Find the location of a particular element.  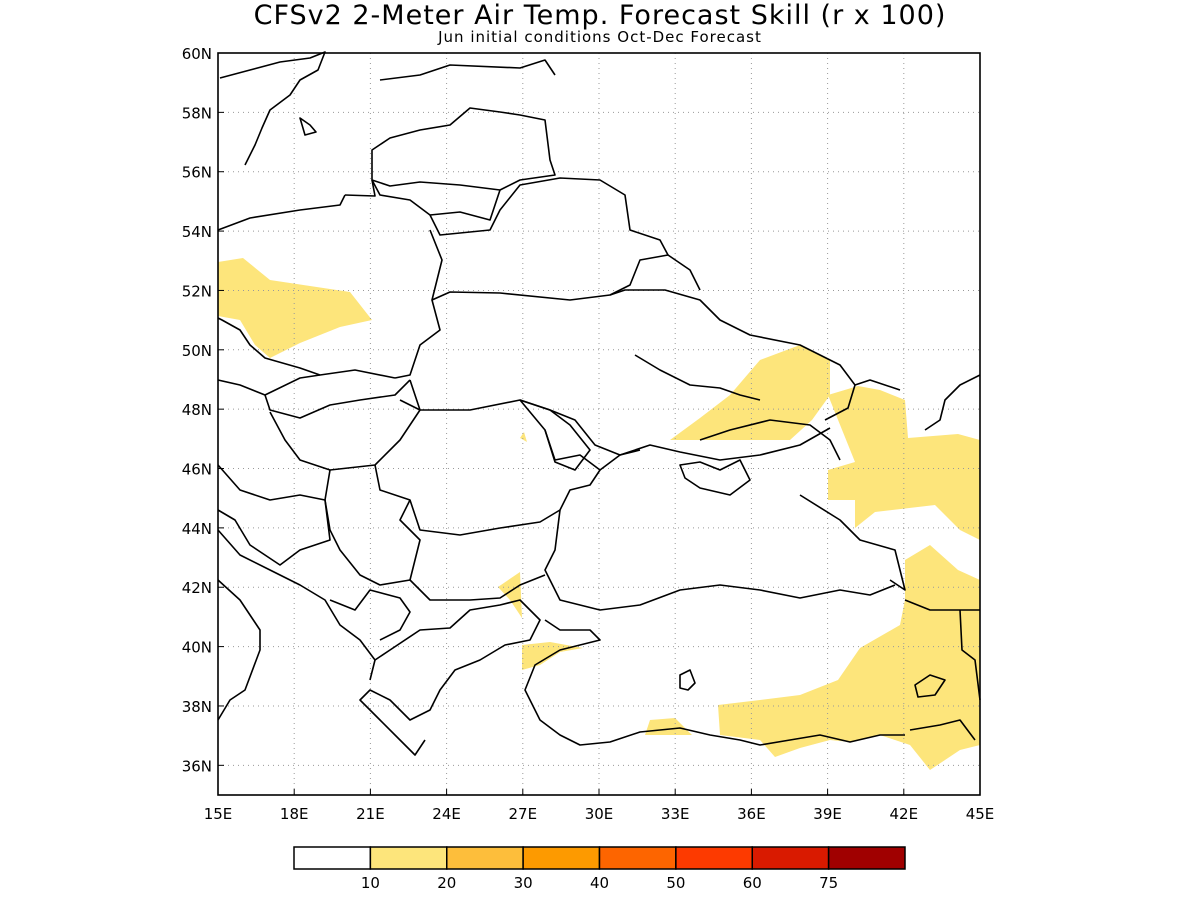

skill-region-south-turkey is located at coordinates (668, 726).